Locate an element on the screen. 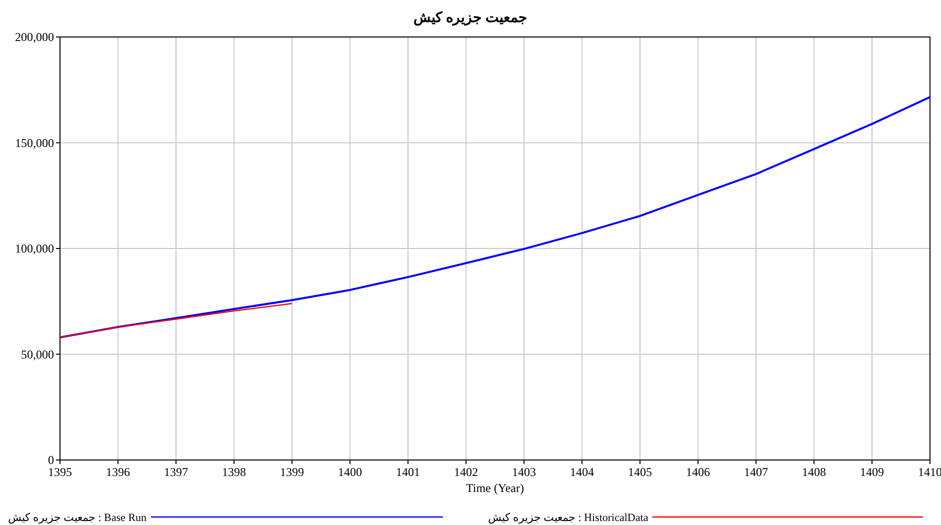  y-tick-label: 0 is located at coordinates (51, 460).